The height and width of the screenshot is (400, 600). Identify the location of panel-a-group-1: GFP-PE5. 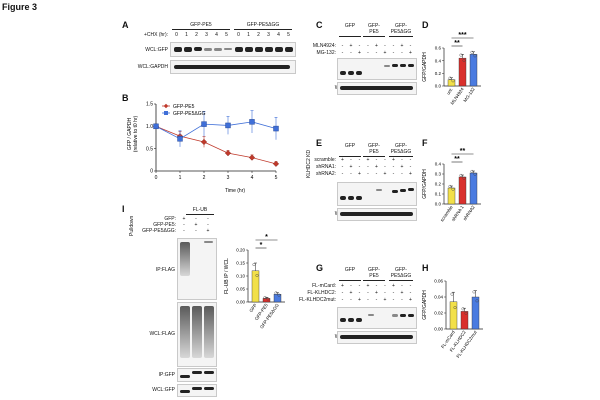
(201, 25).